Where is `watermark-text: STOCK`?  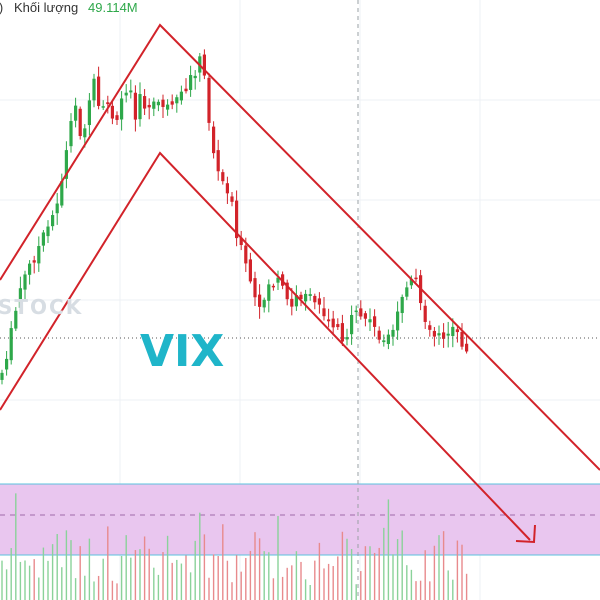
watermark-text: STOCK is located at coordinates (41, 307).